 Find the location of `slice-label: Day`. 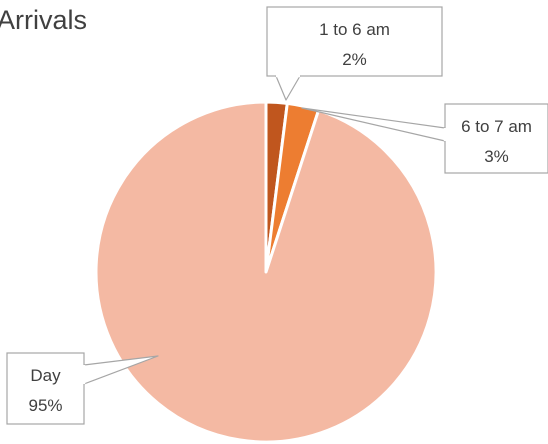

slice-label: Day is located at coordinates (45, 375).